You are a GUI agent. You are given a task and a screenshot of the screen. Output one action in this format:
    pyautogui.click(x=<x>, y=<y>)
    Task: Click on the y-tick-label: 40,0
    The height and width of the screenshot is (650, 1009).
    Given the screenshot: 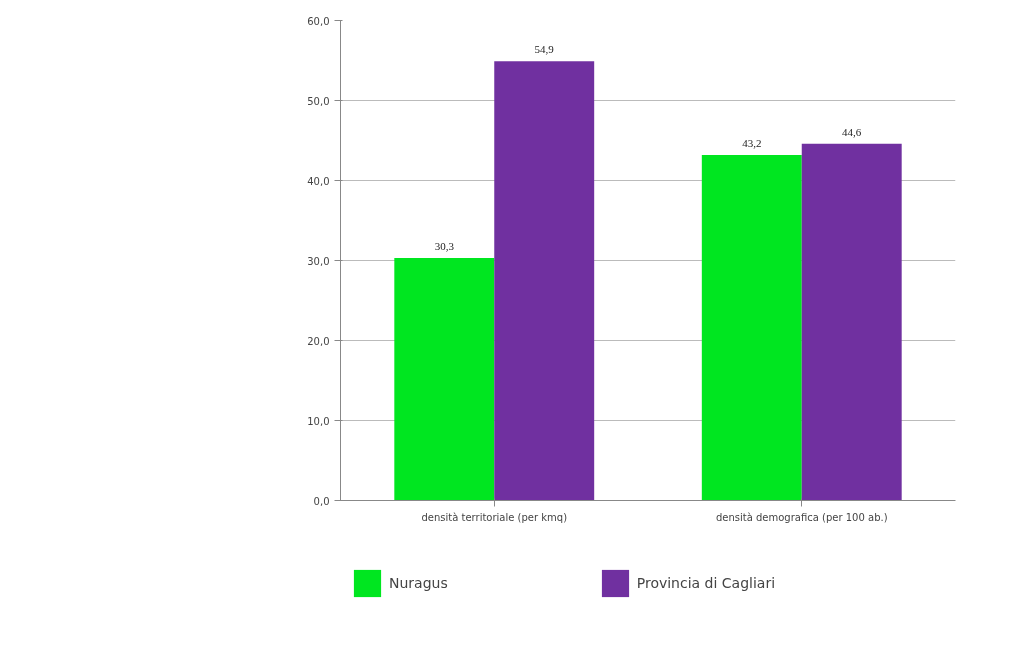 What is the action you would take?
    pyautogui.click(x=318, y=181)
    